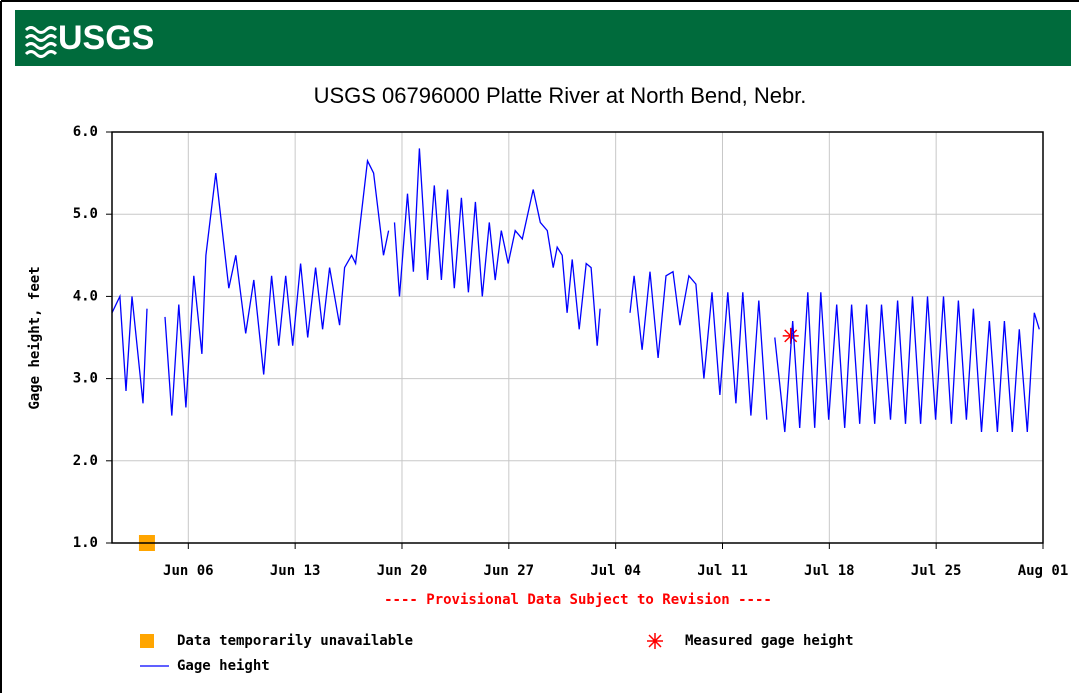 This screenshot has height=693, width=1079. What do you see at coordinates (655, 641) in the screenshot?
I see `legend-asterisk` at bounding box center [655, 641].